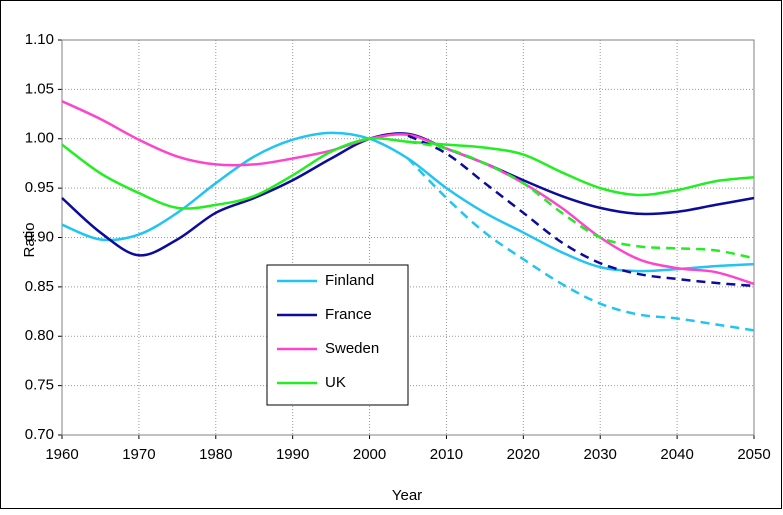  Describe the element at coordinates (39, 286) in the screenshot. I see `y-tick-label: 0.85` at that location.